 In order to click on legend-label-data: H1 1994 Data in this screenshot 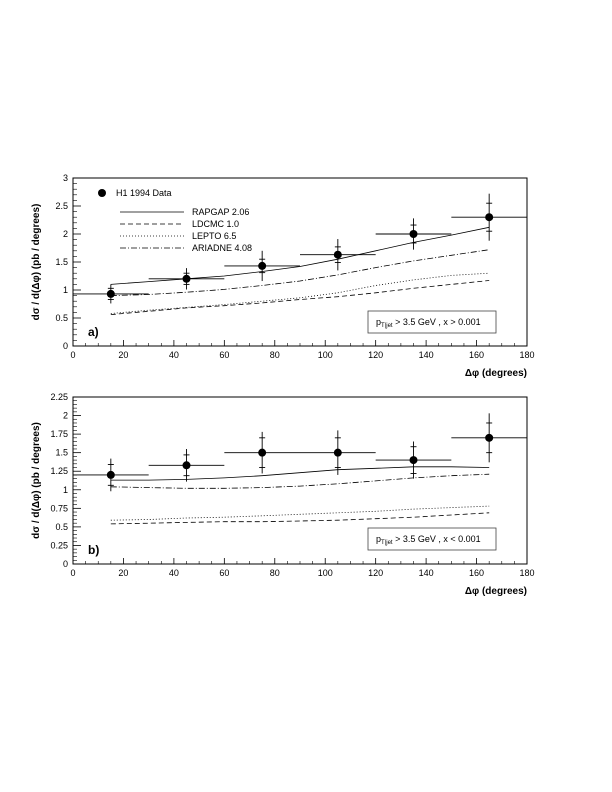, I will do `click(144, 193)`.